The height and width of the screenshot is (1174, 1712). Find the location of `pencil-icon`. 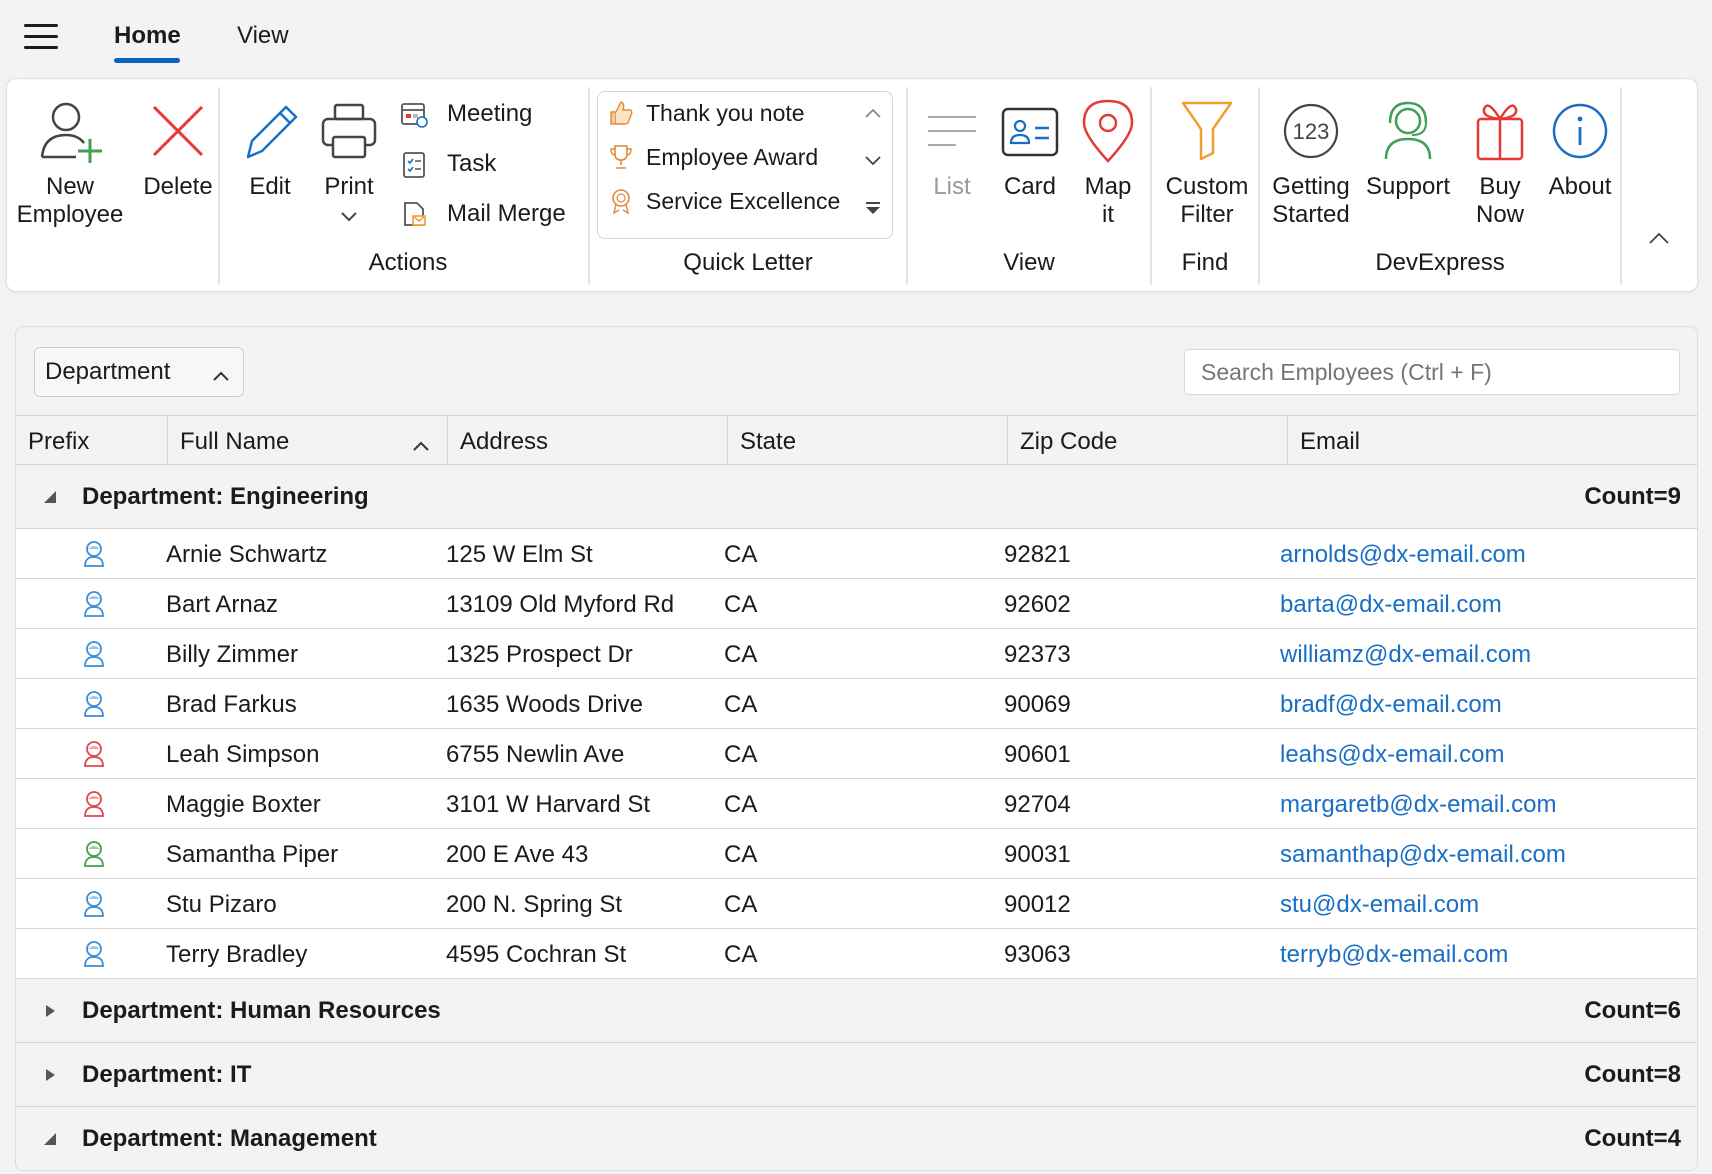

pencil-icon is located at coordinates (270, 131).